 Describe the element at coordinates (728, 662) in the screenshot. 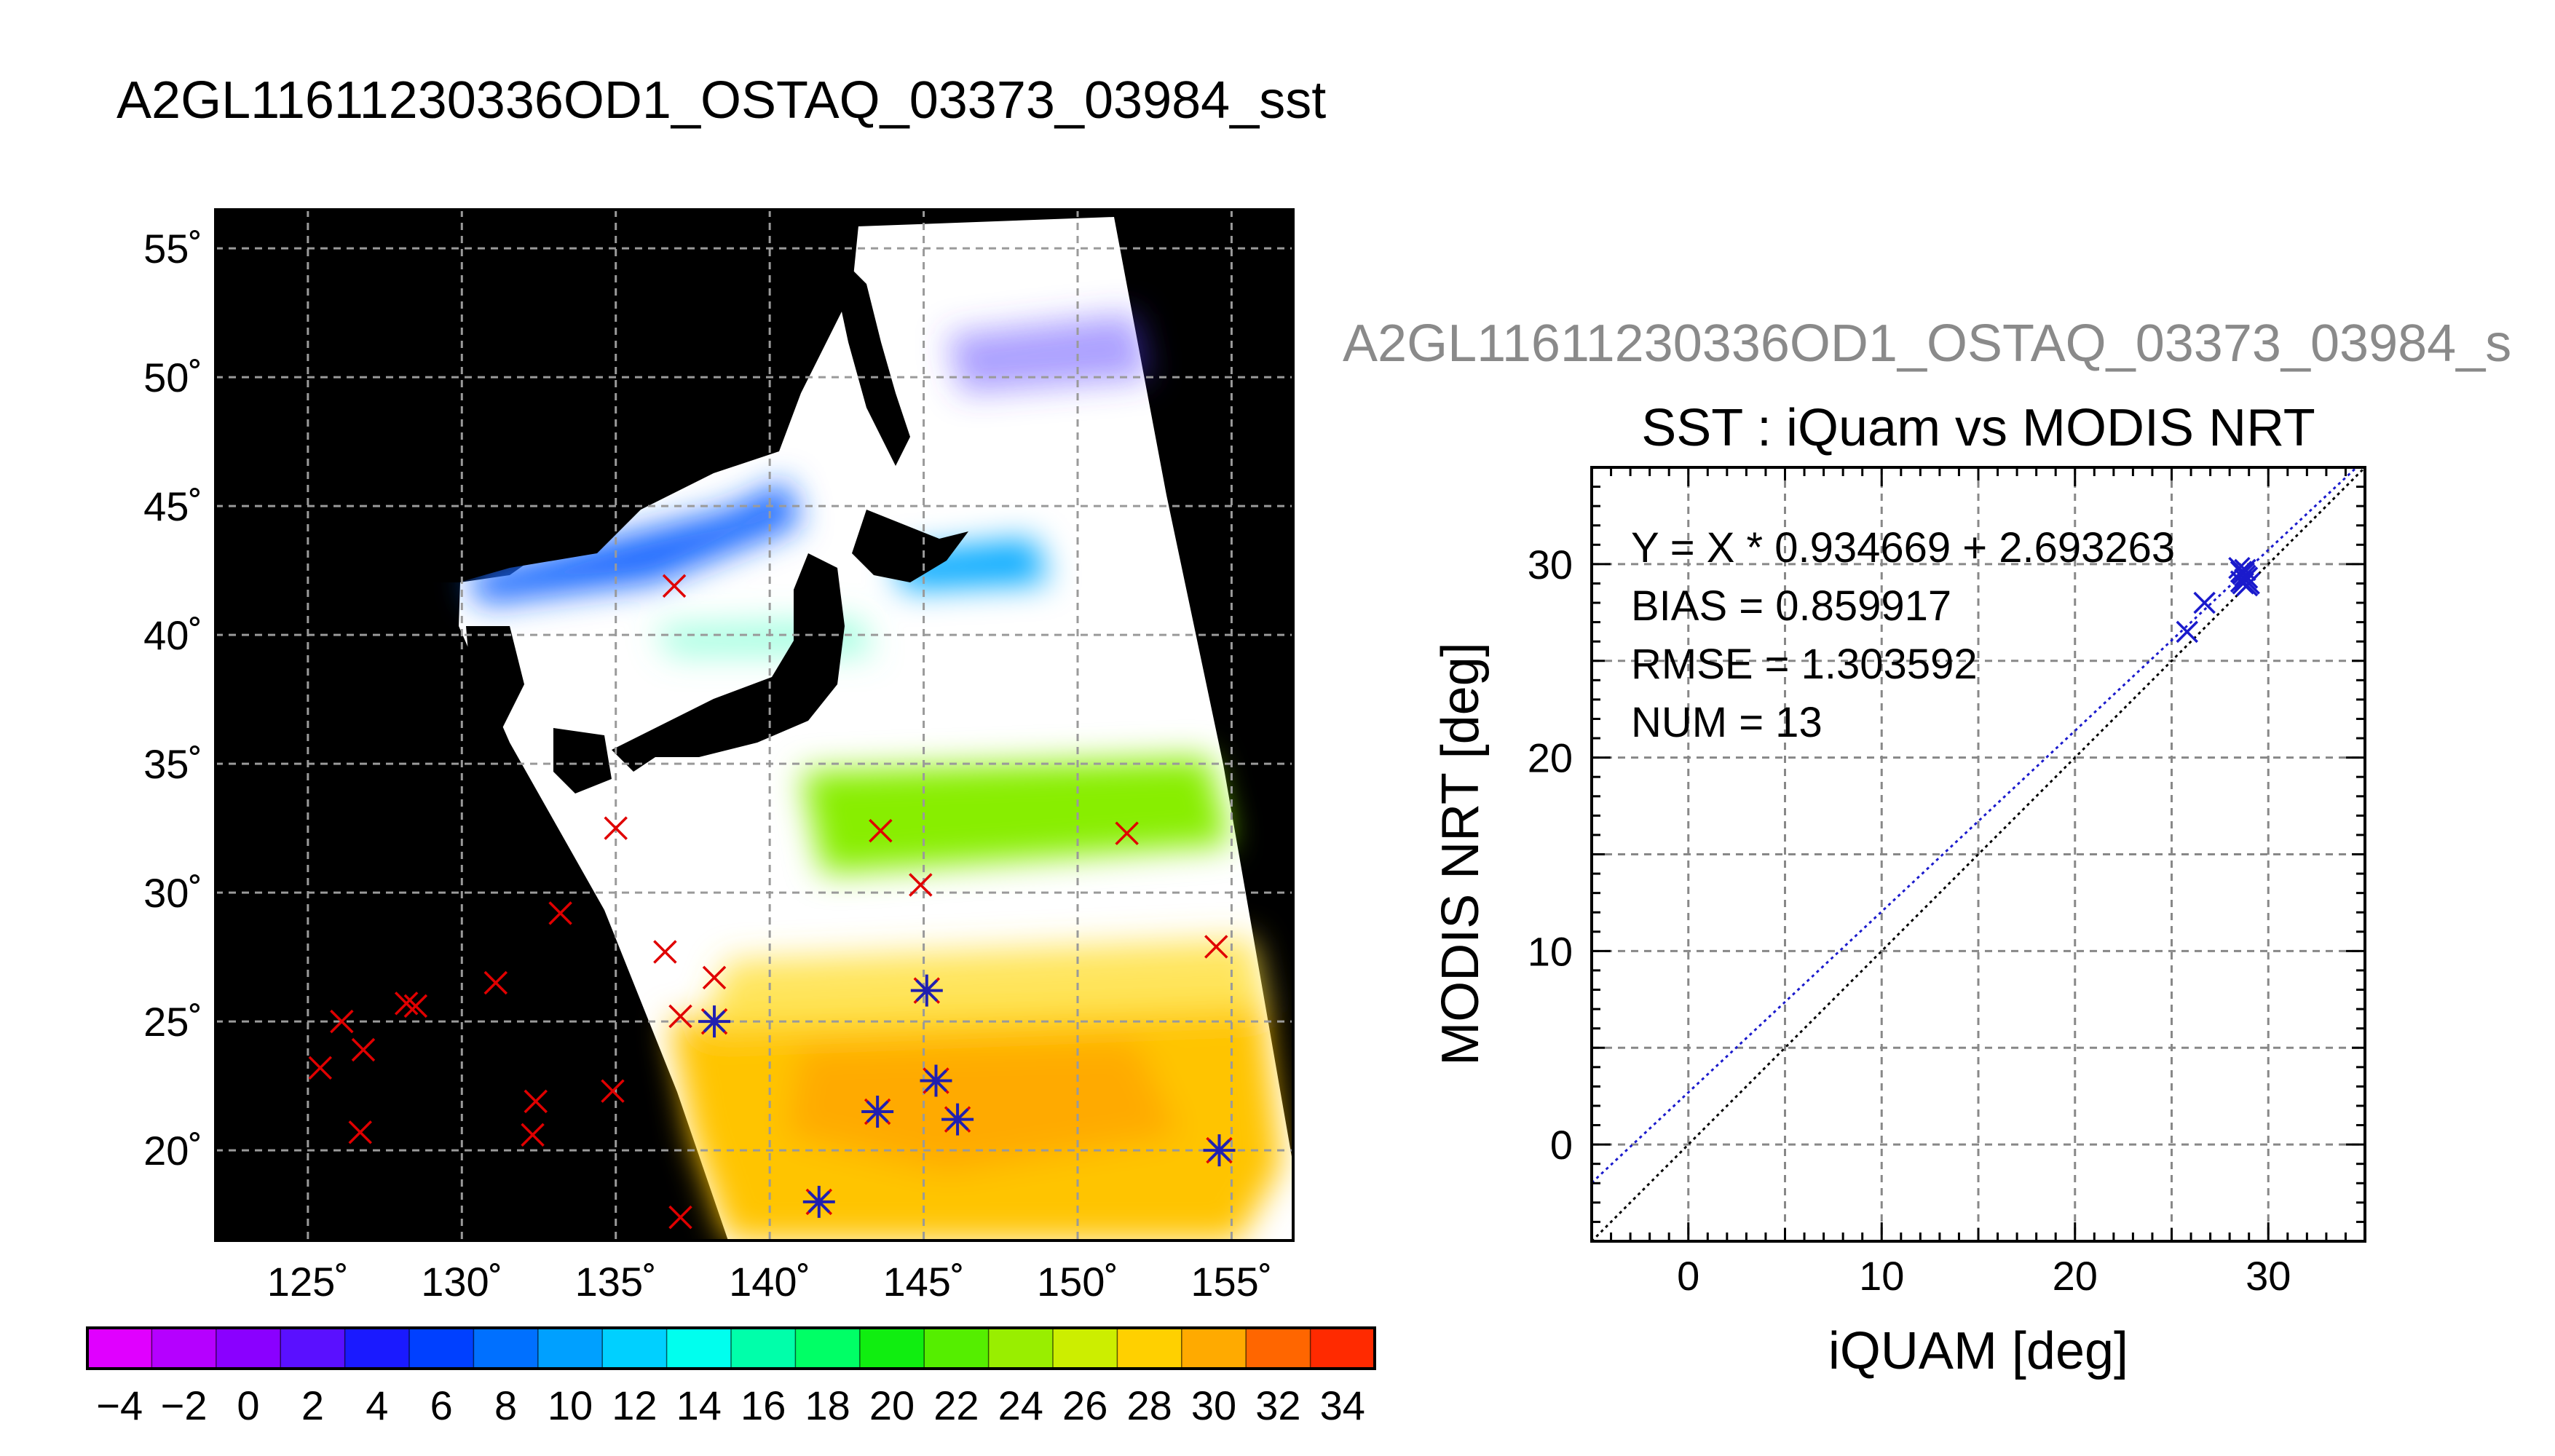

I see `land-honshu` at that location.